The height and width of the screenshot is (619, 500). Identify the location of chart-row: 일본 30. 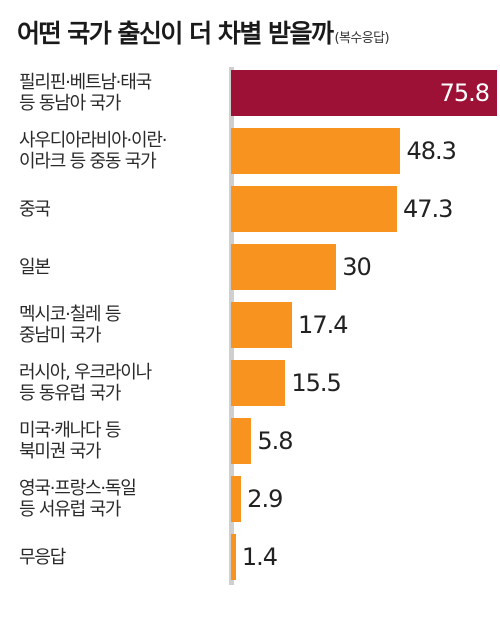
(250, 267).